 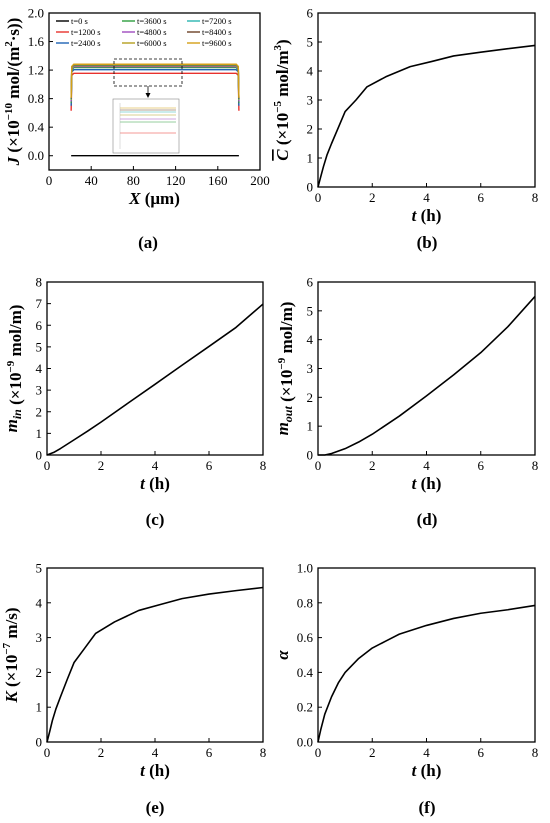 What do you see at coordinates (79, 21) in the screenshot?
I see `legend-entry: t=0 s` at bounding box center [79, 21].